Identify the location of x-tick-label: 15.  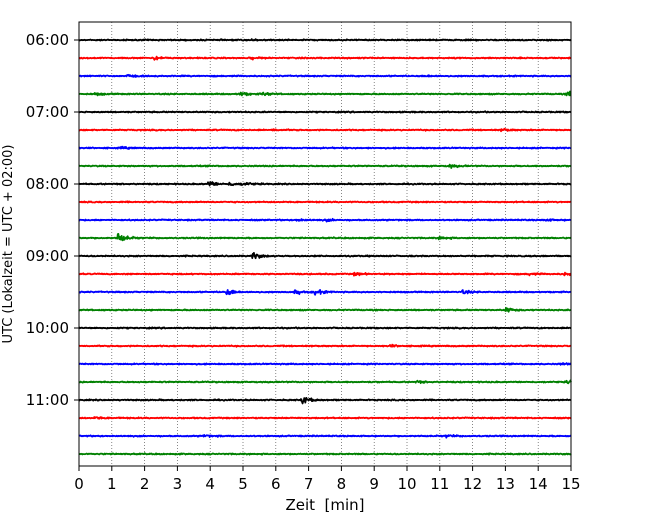
(570, 484).